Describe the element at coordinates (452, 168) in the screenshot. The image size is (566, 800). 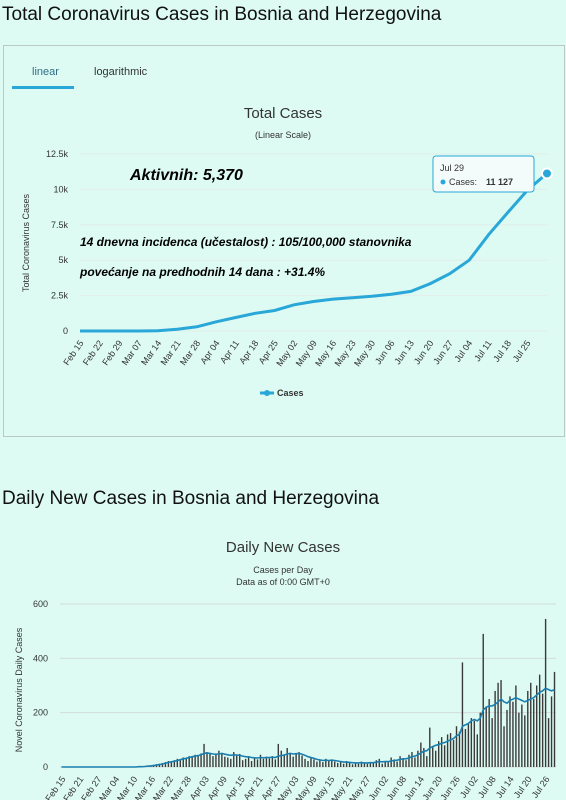
I see `tooltip-date: Jul 29` at that location.